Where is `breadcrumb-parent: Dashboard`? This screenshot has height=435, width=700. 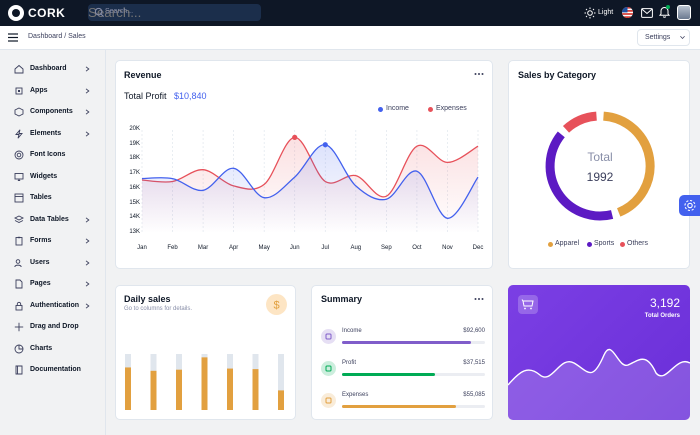 breadcrumb-parent: Dashboard is located at coordinates (45, 36).